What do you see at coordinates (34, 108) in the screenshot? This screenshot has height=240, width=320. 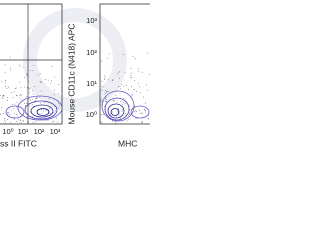 I see `contours` at bounding box center [34, 108].